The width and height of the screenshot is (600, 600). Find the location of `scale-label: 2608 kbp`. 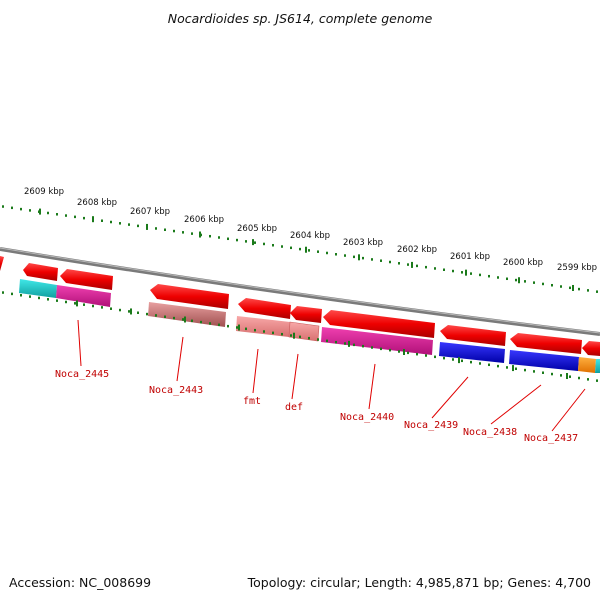

scale-label: 2608 kbp is located at coordinates (97, 203).